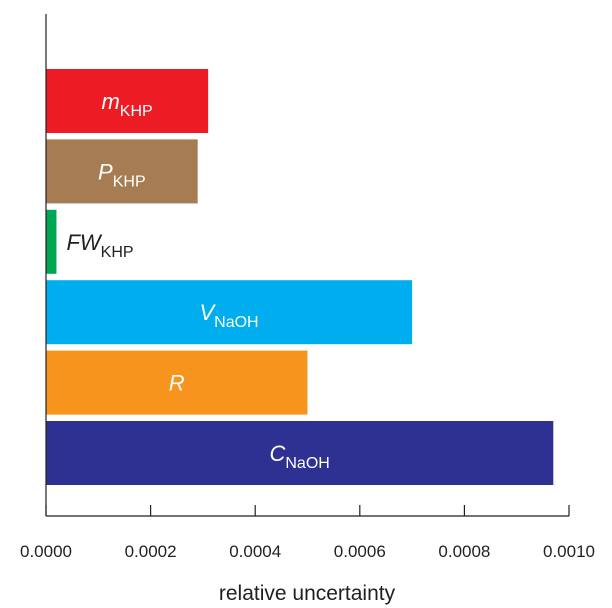 This screenshot has height=608, width=612. I want to click on x-axis-title: relative uncertainty, so click(307, 593).